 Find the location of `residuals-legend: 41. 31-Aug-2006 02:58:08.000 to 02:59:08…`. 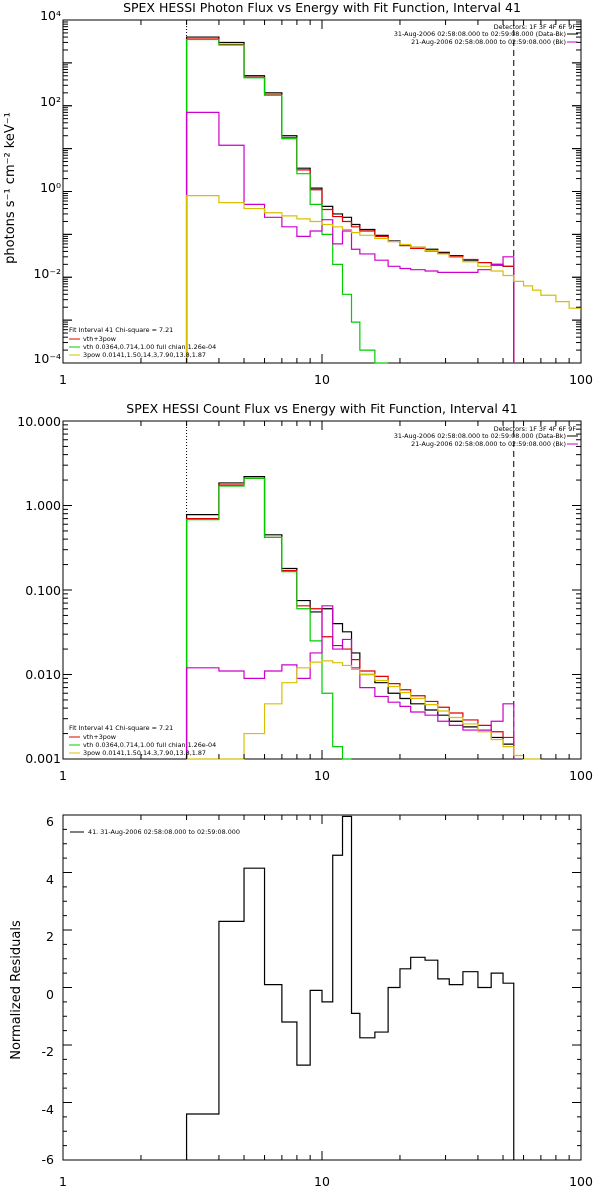

residuals-legend: 41. 31-Aug-2006 02:58:08.000 to 02:59:08… is located at coordinates (155, 832).